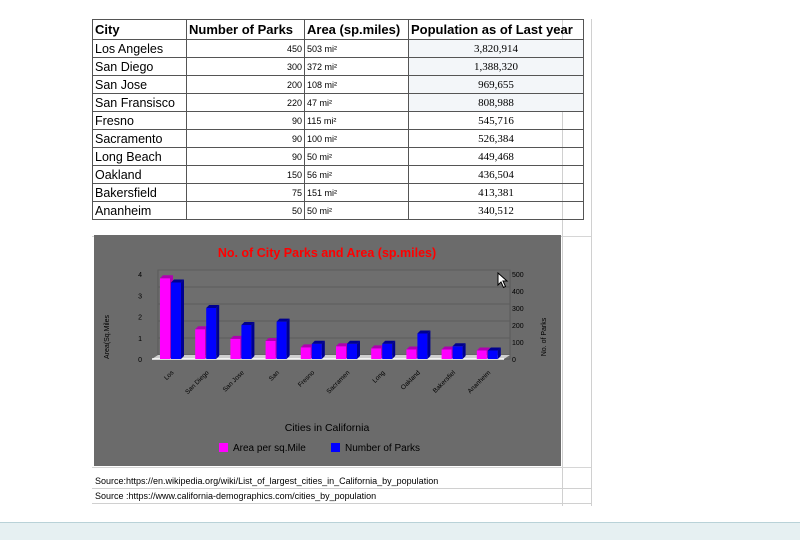 The image size is (800, 540). What do you see at coordinates (139, 120) in the screenshot?
I see `cell-city: Fresno` at bounding box center [139, 120].